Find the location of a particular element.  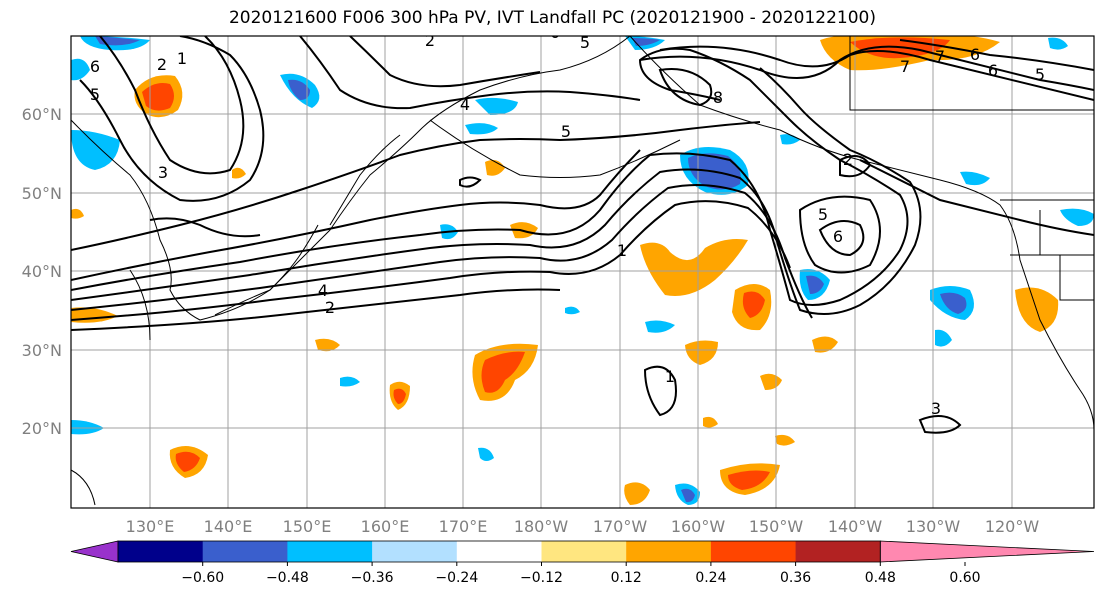

colorbar-tick-label: 0.36 is located at coordinates (795, 578).